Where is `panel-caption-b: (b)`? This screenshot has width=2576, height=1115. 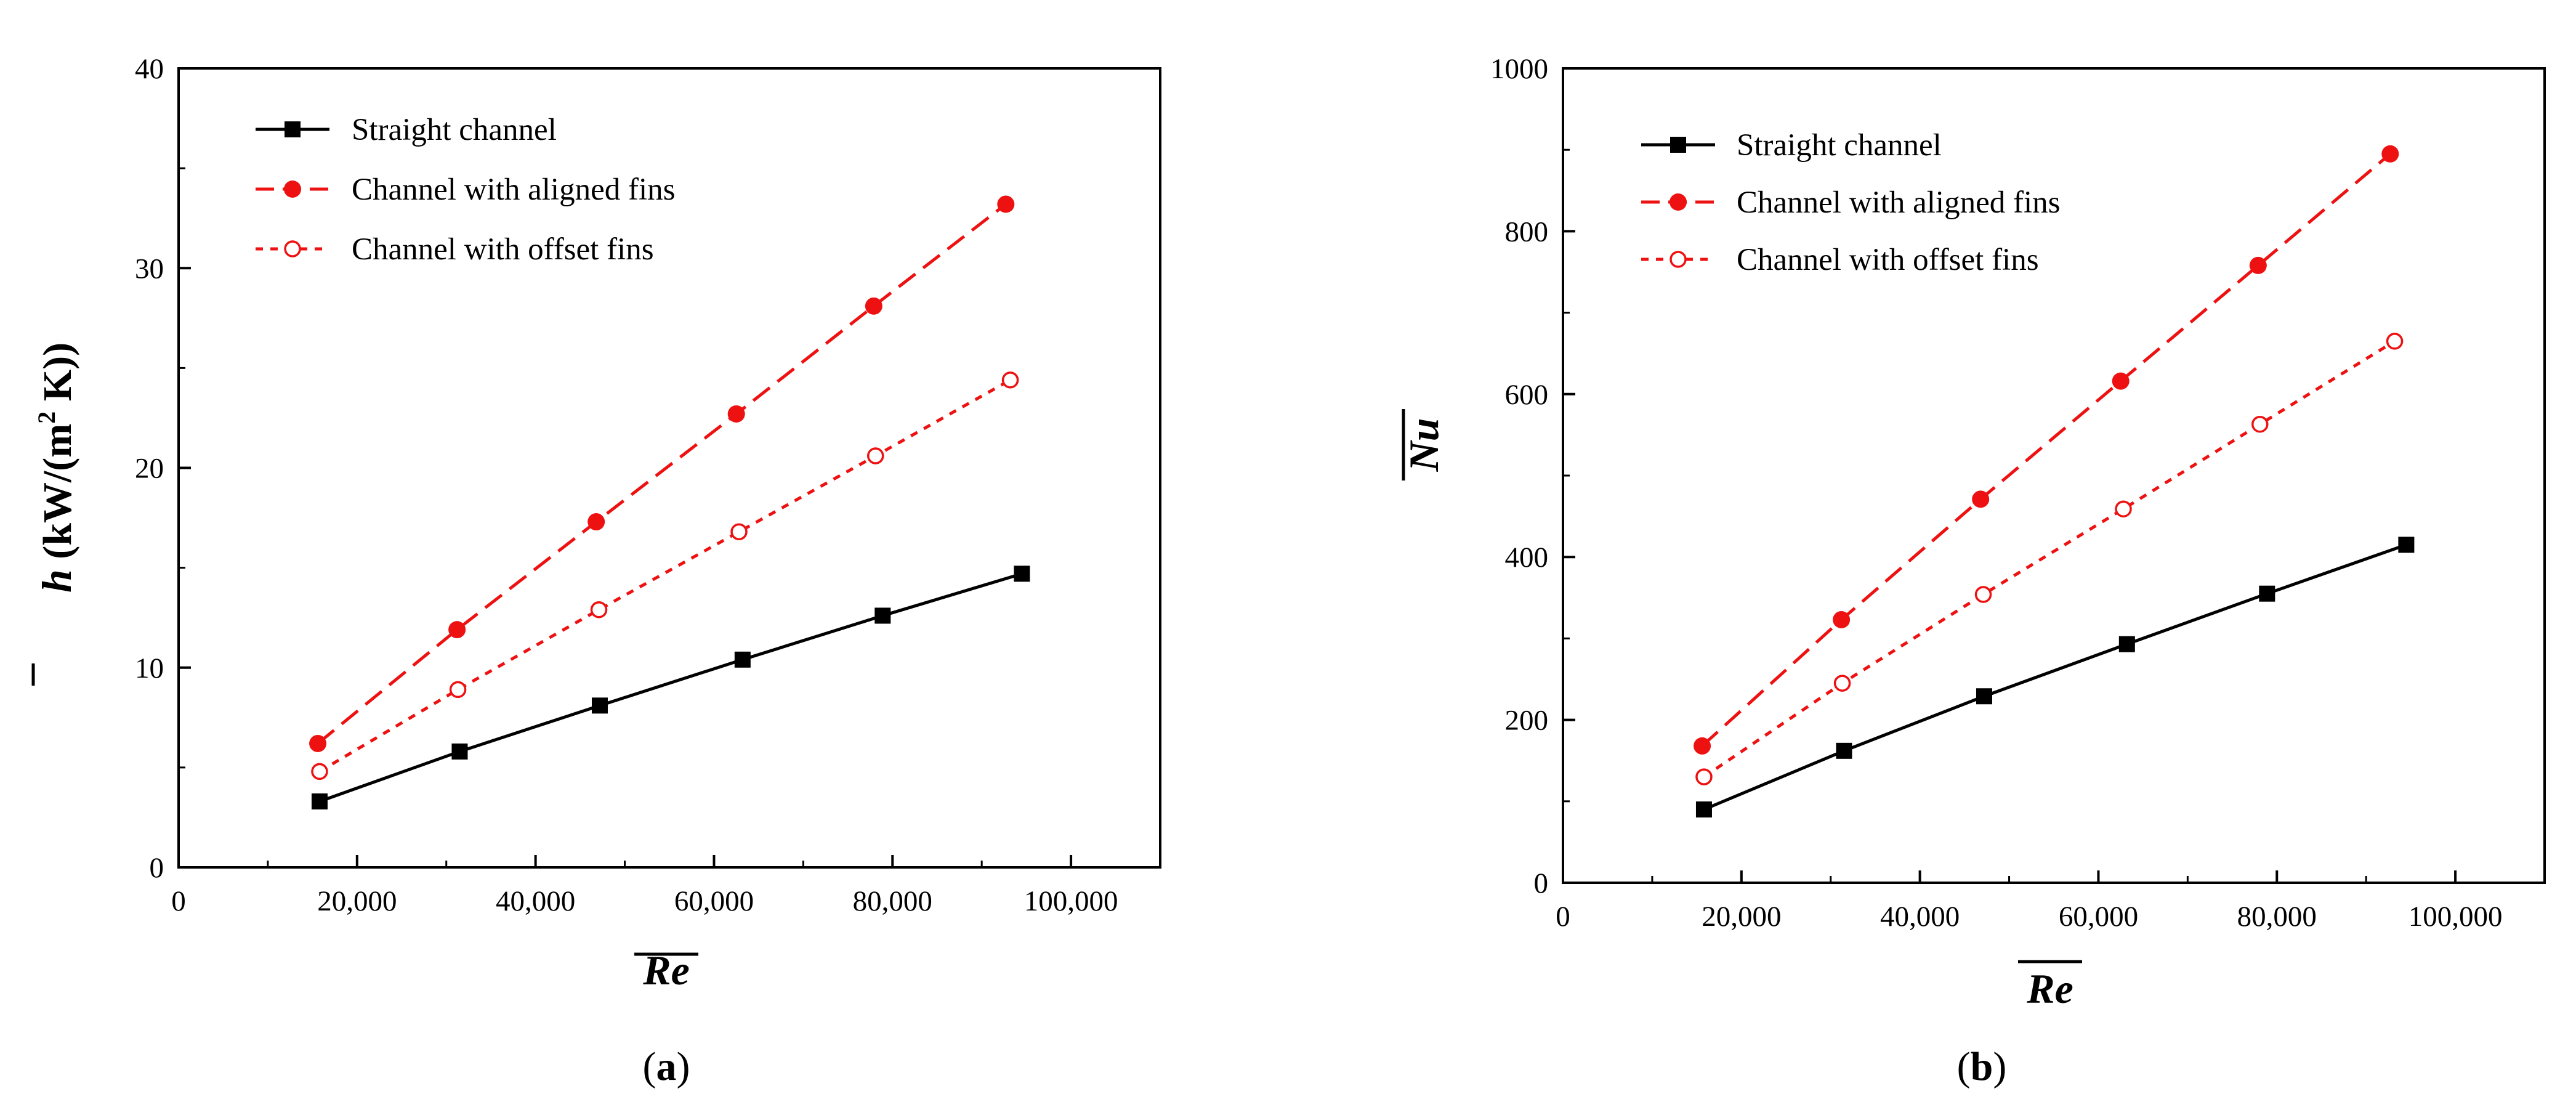
panel-caption-b: (b) is located at coordinates (1982, 1067).